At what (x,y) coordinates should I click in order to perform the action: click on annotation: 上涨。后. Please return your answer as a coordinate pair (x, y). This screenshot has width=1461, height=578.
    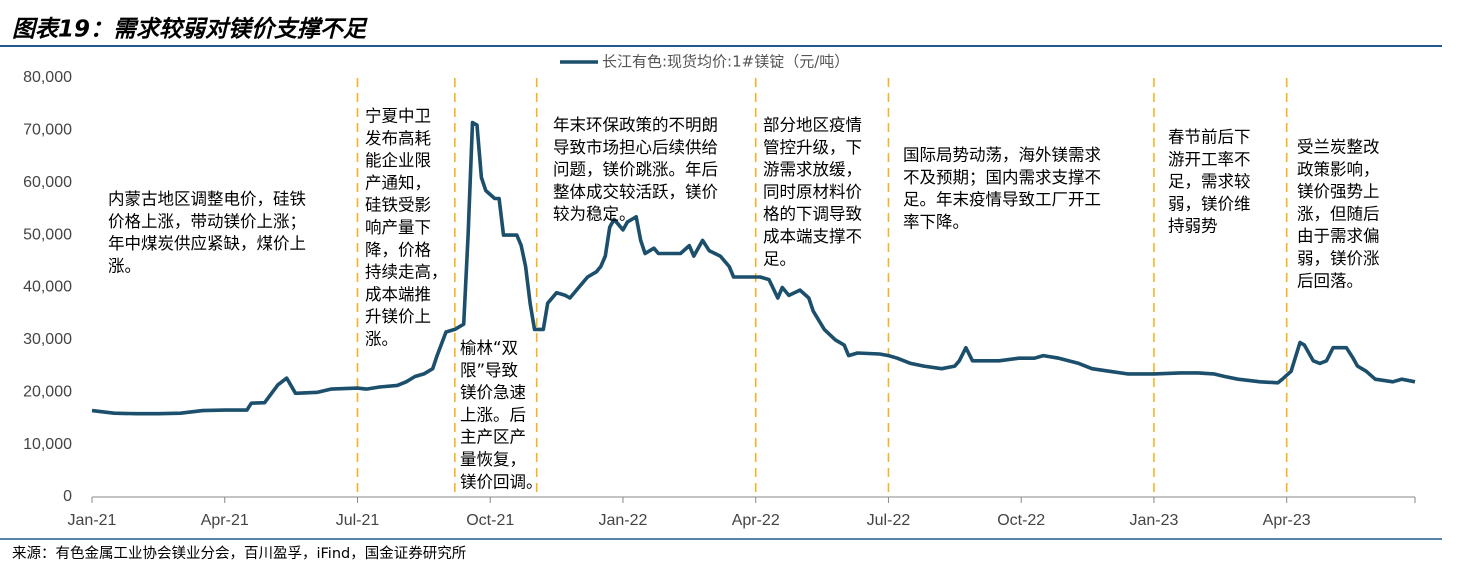
    Looking at the image, I should click on (493, 414).